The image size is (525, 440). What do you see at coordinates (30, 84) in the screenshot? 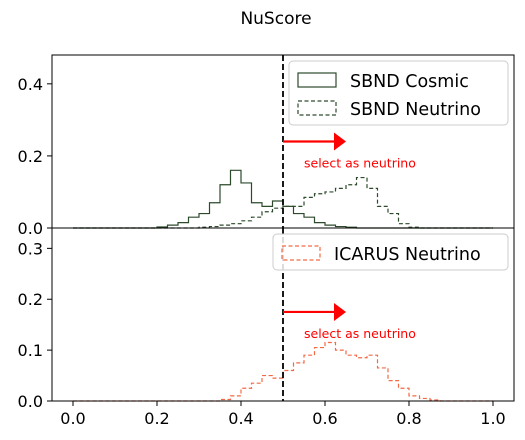
I see `y-tick-label: 0.4` at bounding box center [30, 84].